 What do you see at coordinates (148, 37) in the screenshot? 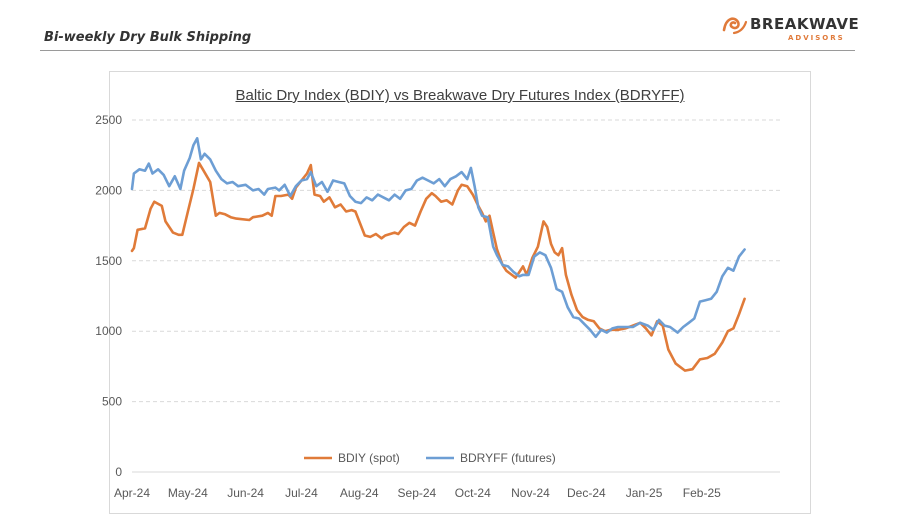
I see `page-title: Bi-weekly Dry Bulk Shipping` at bounding box center [148, 37].